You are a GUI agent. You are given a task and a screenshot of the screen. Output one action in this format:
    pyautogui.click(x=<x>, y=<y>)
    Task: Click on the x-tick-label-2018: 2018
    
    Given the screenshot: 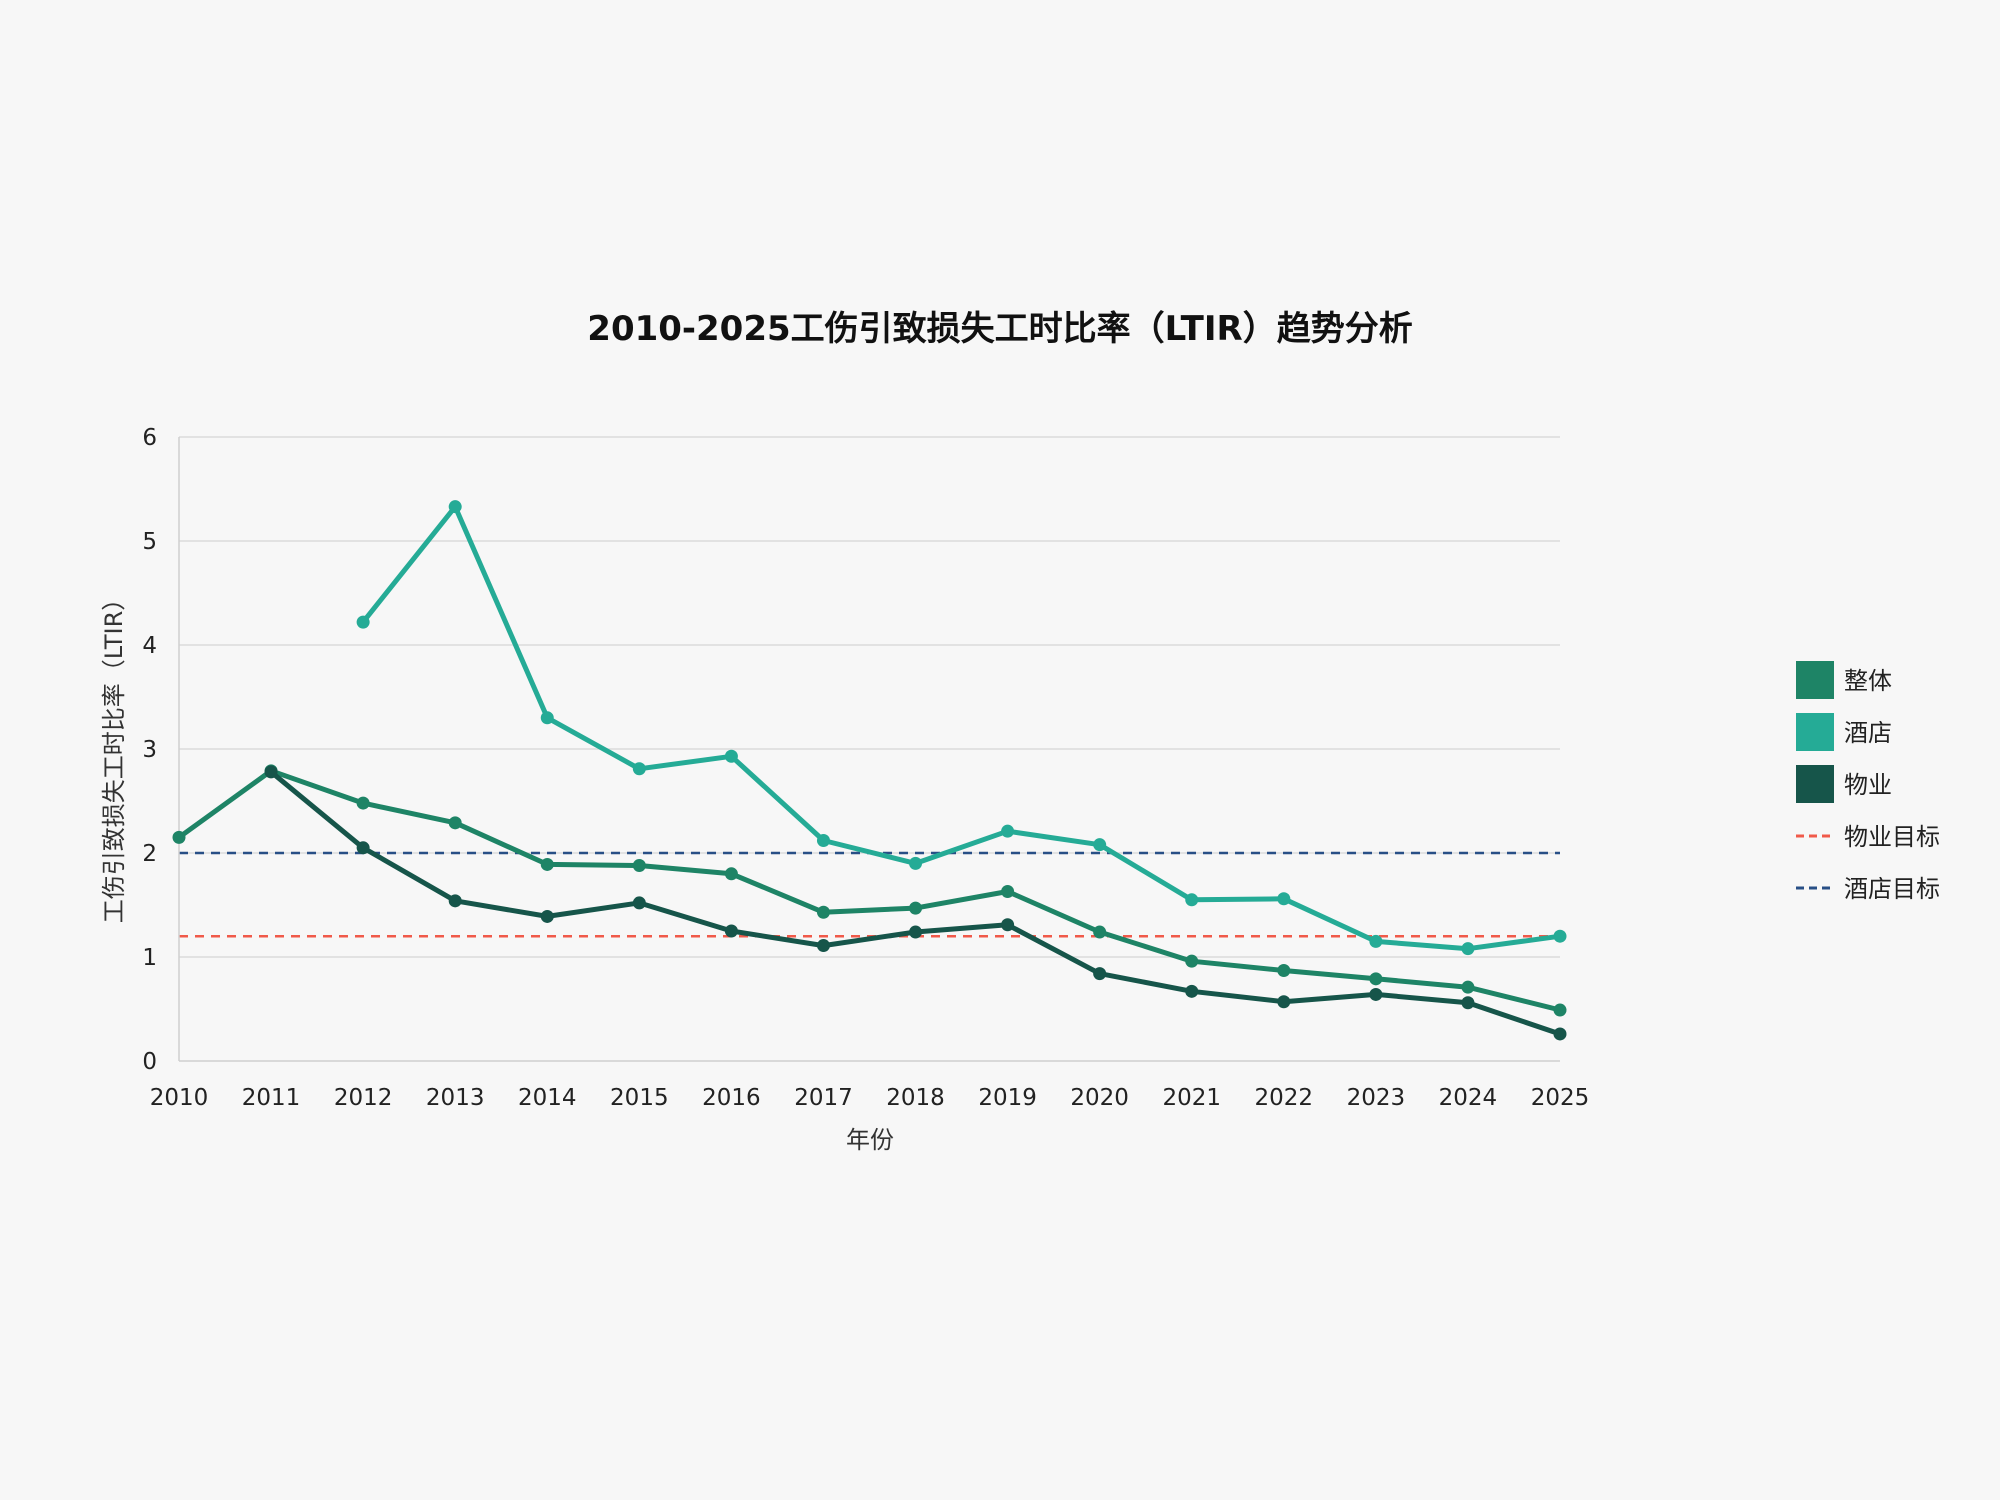 What is the action you would take?
    pyautogui.click(x=915, y=1098)
    